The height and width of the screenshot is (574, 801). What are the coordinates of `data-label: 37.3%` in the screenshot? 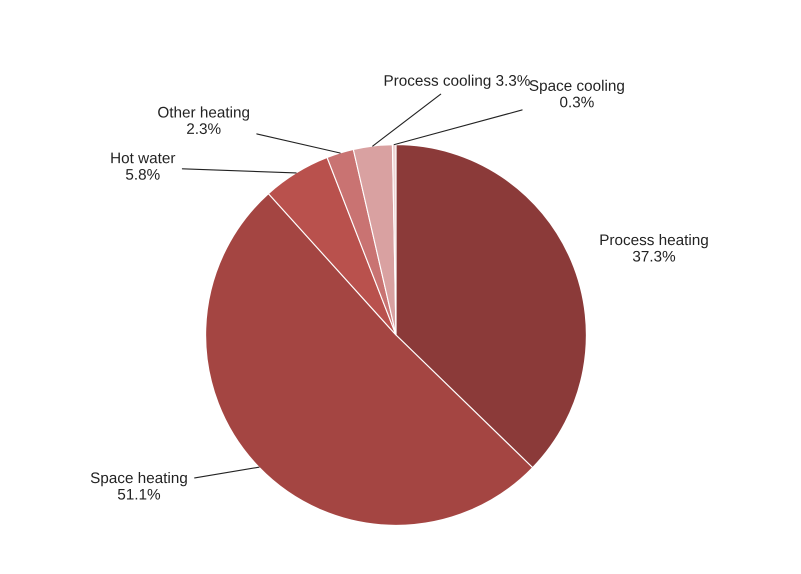 It's located at (654, 256).